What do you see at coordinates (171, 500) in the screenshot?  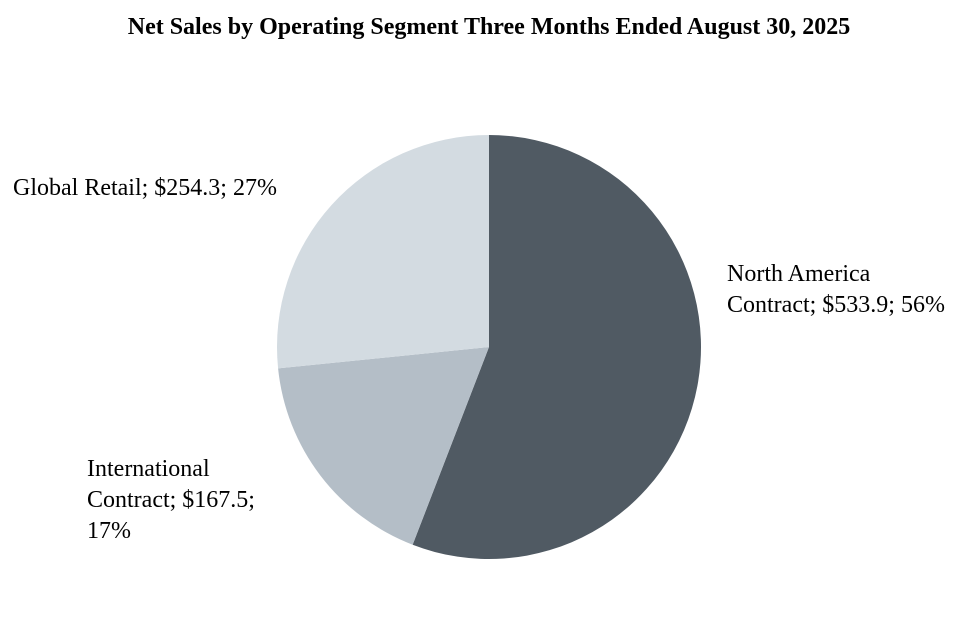 I see `slice-label-international-contract: International Contract; $167.5; 17%` at bounding box center [171, 500].